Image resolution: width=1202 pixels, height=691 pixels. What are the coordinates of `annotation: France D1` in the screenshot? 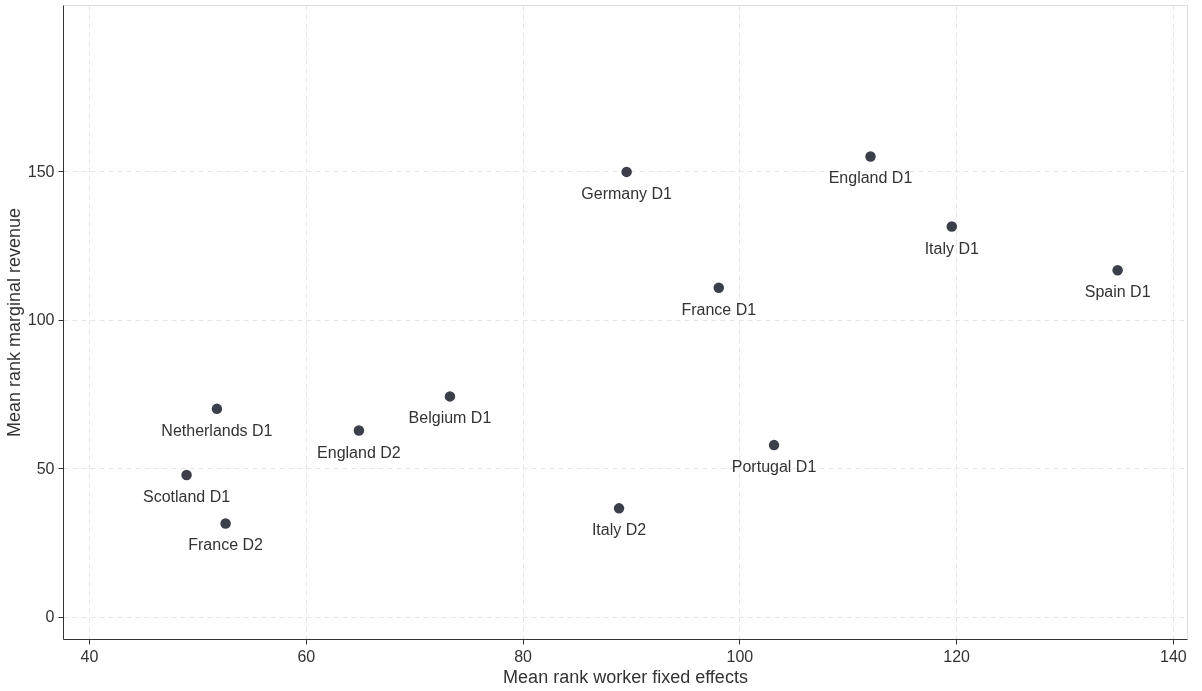 It's located at (719, 309).